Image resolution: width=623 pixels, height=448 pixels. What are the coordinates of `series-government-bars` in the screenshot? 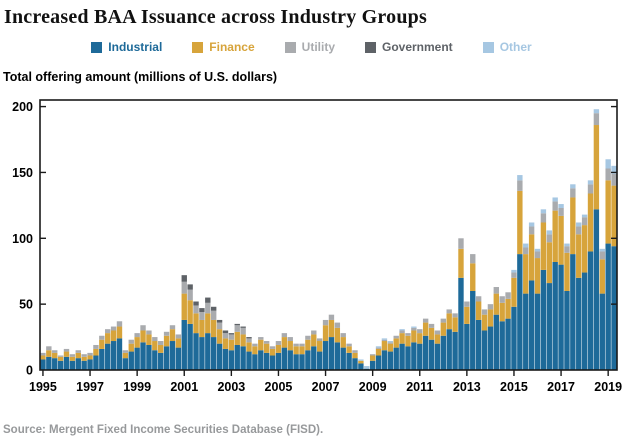 It's located at (216, 307).